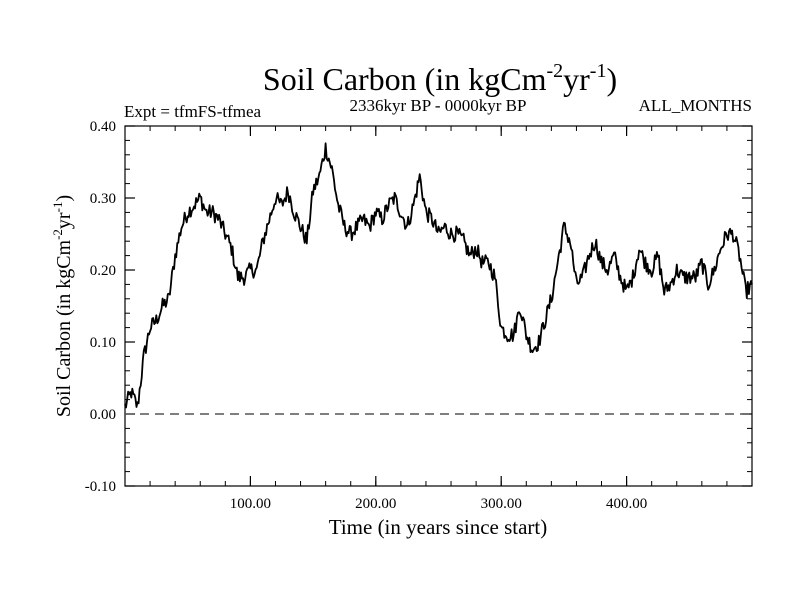 The height and width of the screenshot is (600, 800). I want to click on x-axis-label: Time (in years since start), so click(438, 527).